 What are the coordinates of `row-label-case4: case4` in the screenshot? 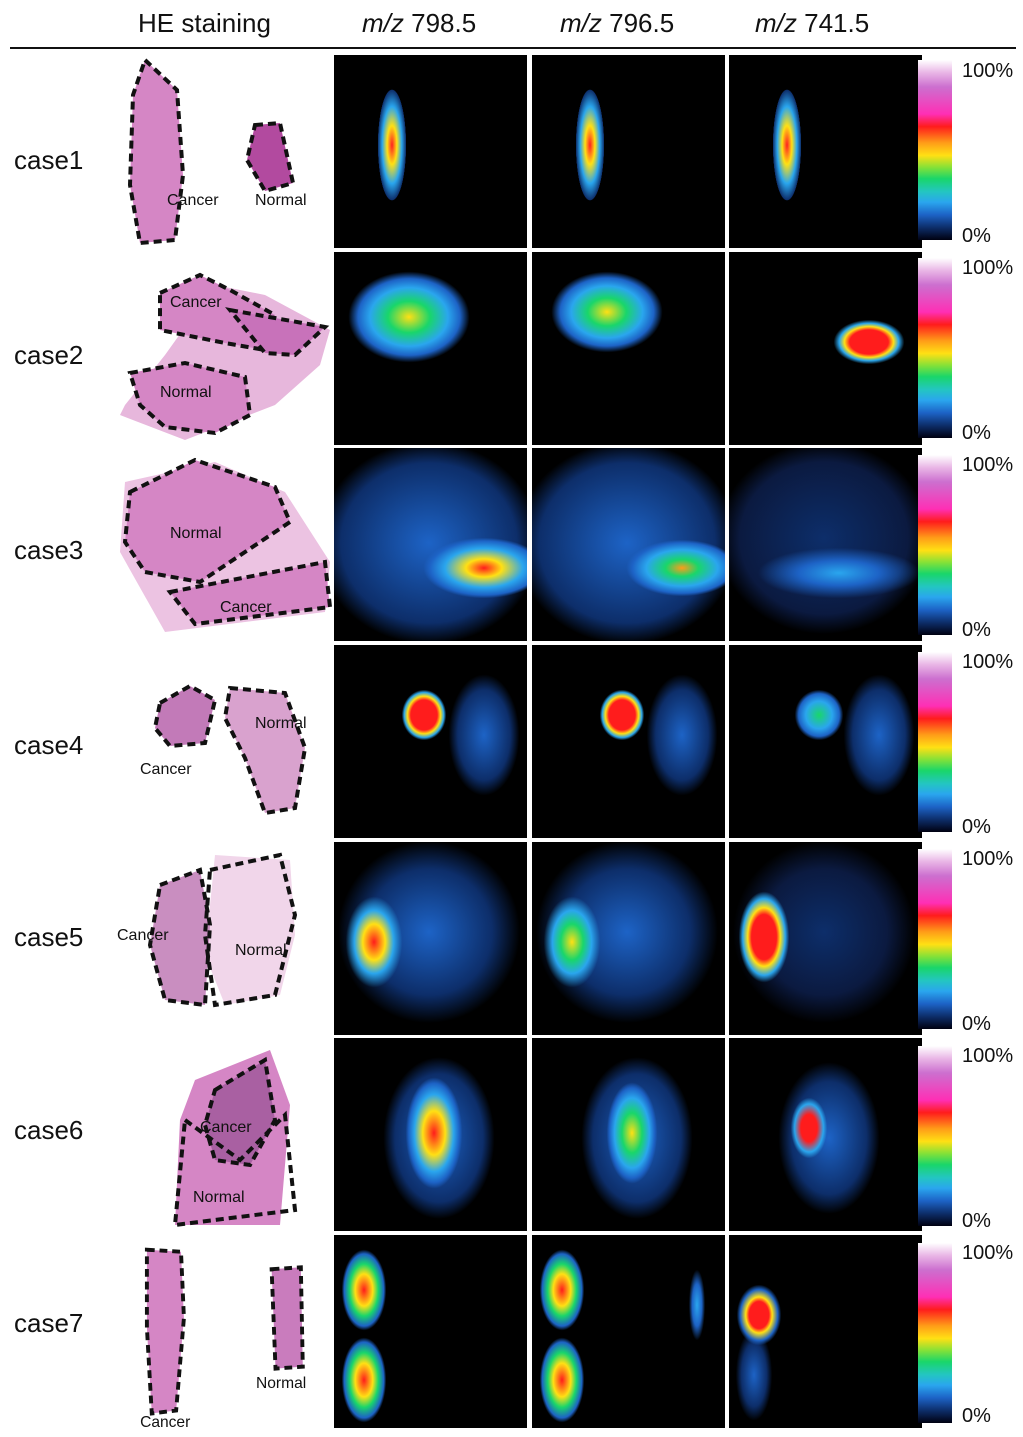 It's located at (49, 745).